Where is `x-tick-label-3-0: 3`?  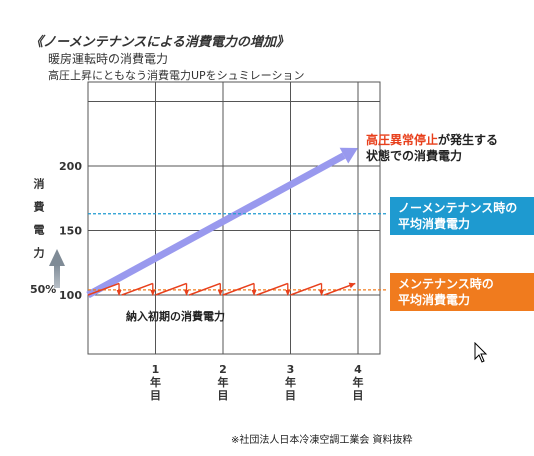
x-tick-label-3-0: 3 is located at coordinates (291, 369).